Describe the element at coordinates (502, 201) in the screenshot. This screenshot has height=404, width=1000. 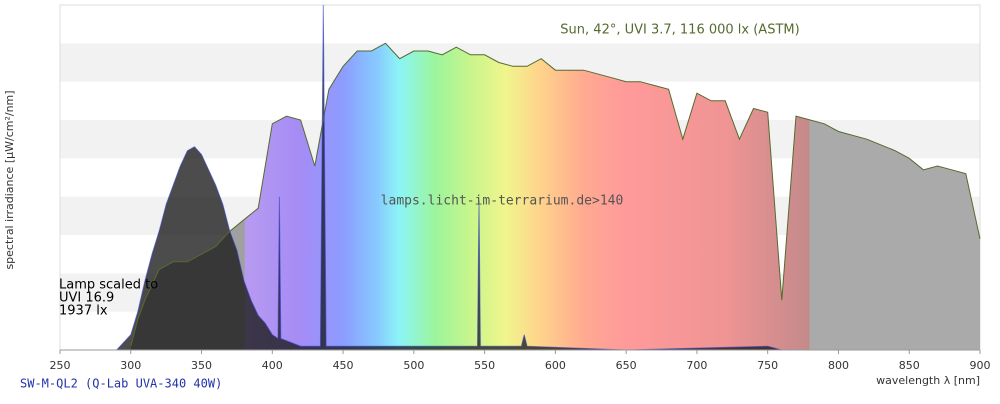
I see `watermark: lamps.licht-im-terrarium.de>140` at that location.